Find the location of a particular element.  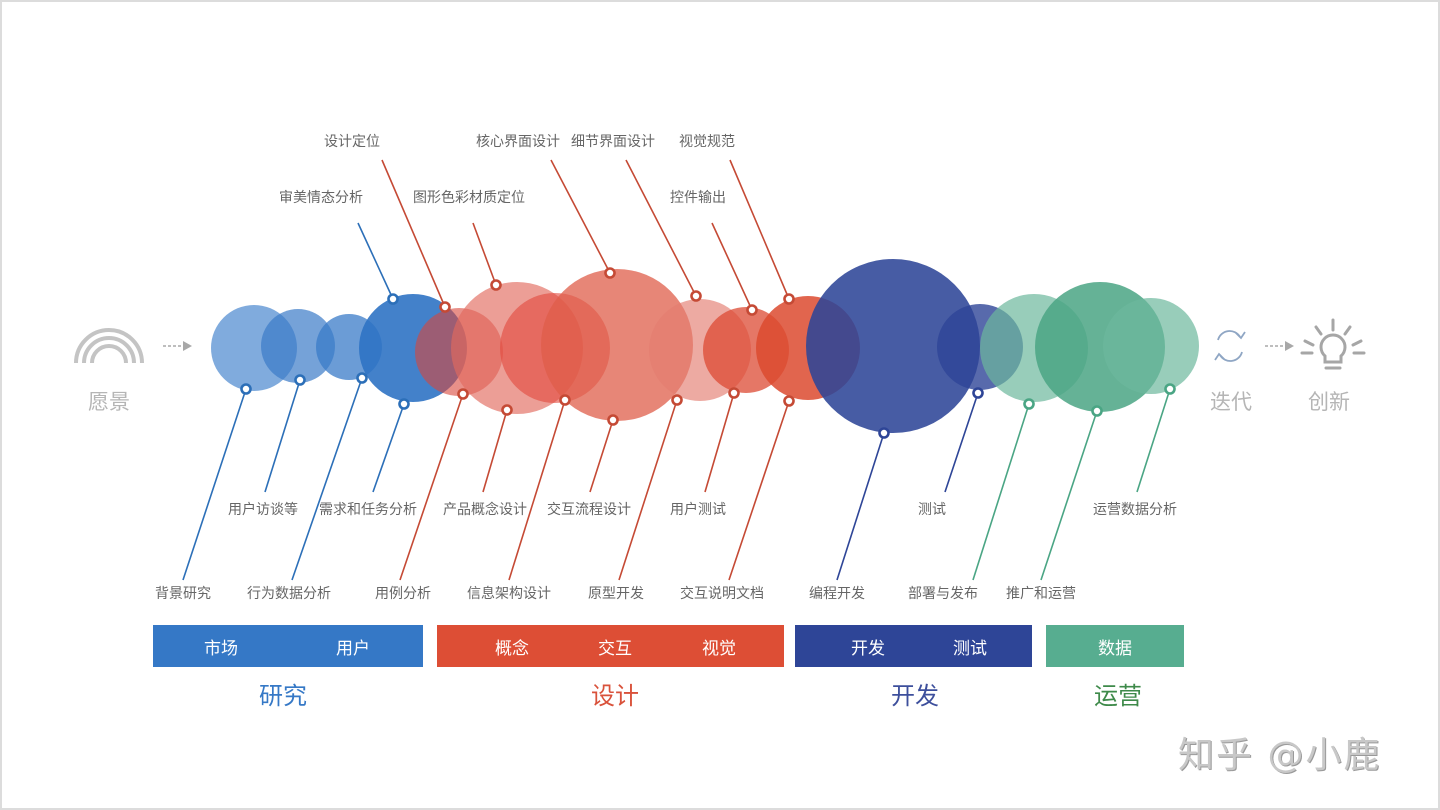

operations-bubbles is located at coordinates (1089, 347).